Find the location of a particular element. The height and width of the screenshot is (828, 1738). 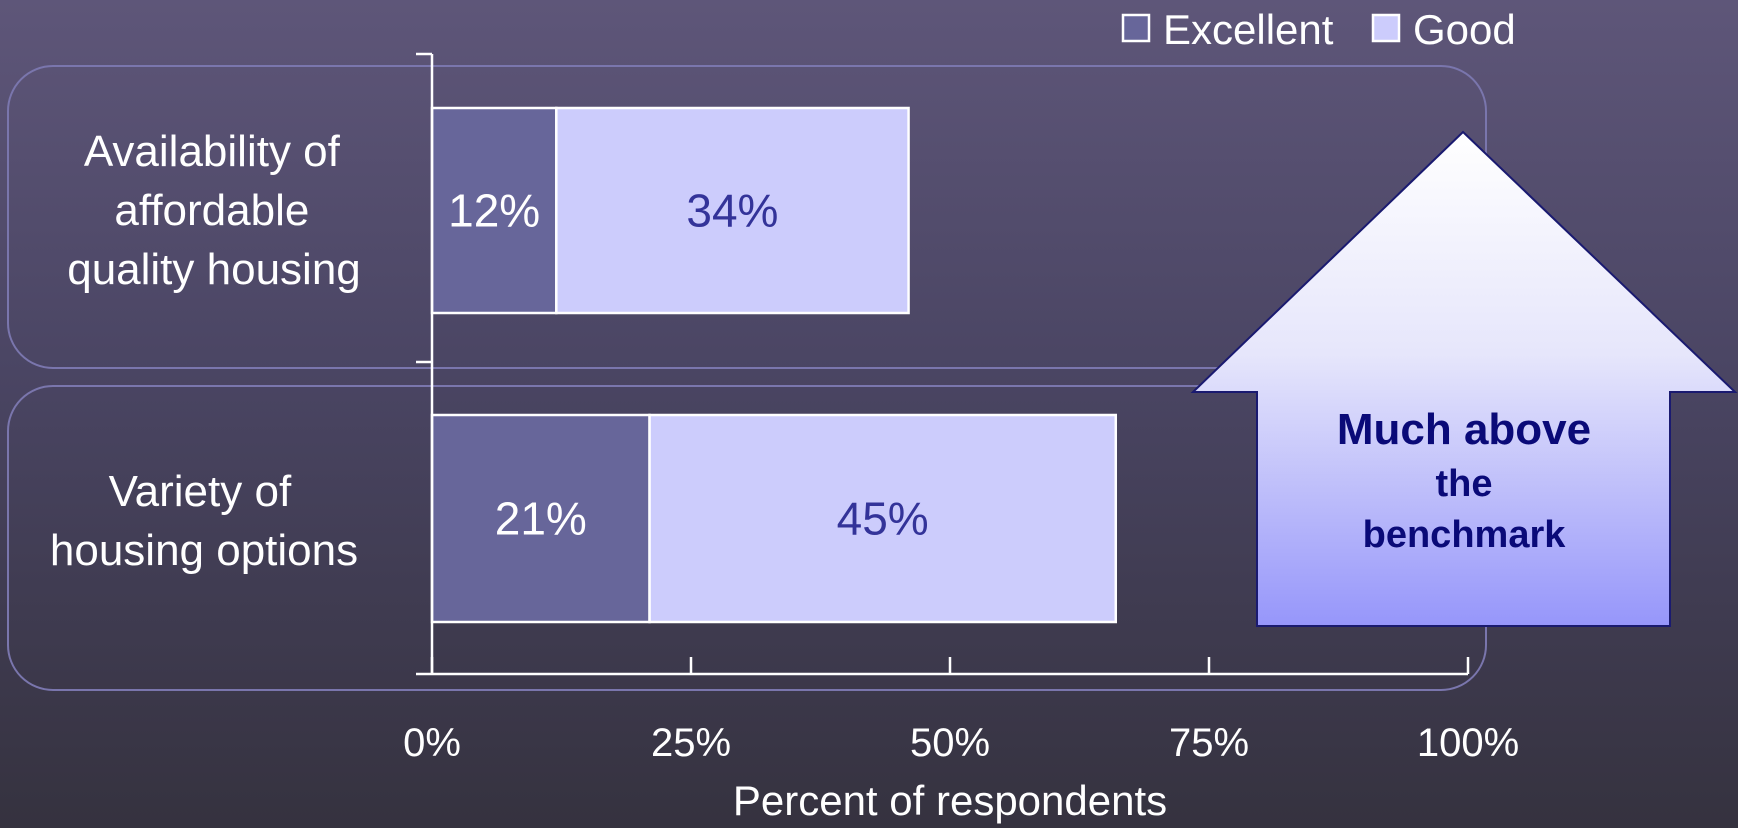

data-label-excellent-2: 21% is located at coordinates (541, 519).